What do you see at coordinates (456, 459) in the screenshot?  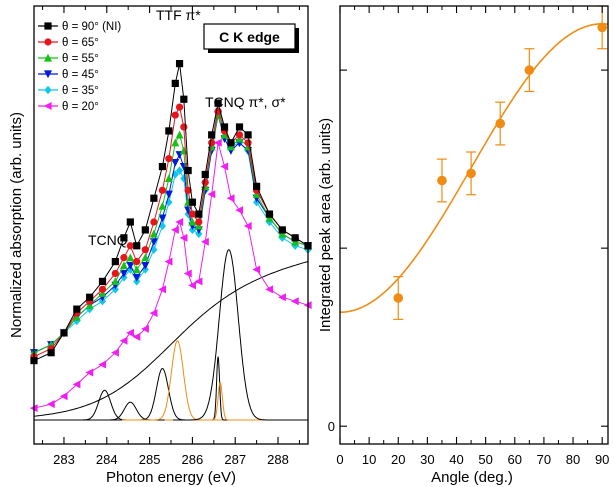 I see `right-x-tick-label: 40` at bounding box center [456, 459].